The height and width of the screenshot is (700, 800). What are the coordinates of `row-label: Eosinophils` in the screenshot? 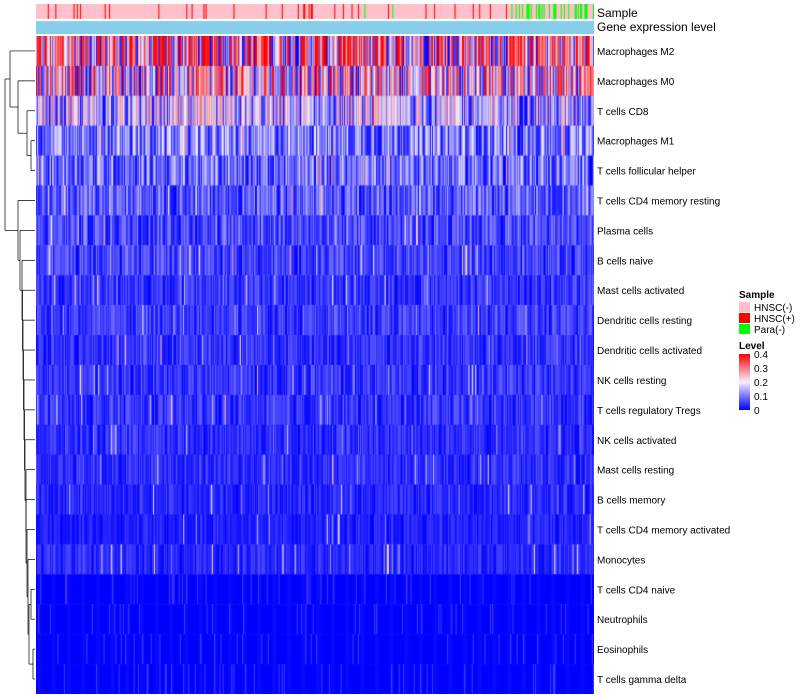 It's located at (622, 650).